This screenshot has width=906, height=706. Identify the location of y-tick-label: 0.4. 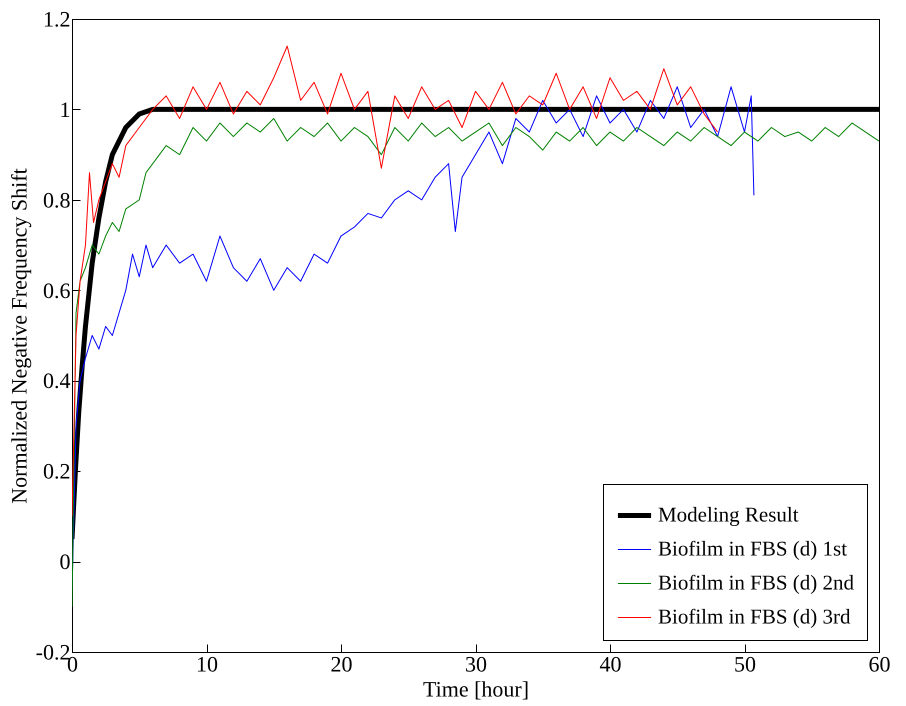
(56, 381).